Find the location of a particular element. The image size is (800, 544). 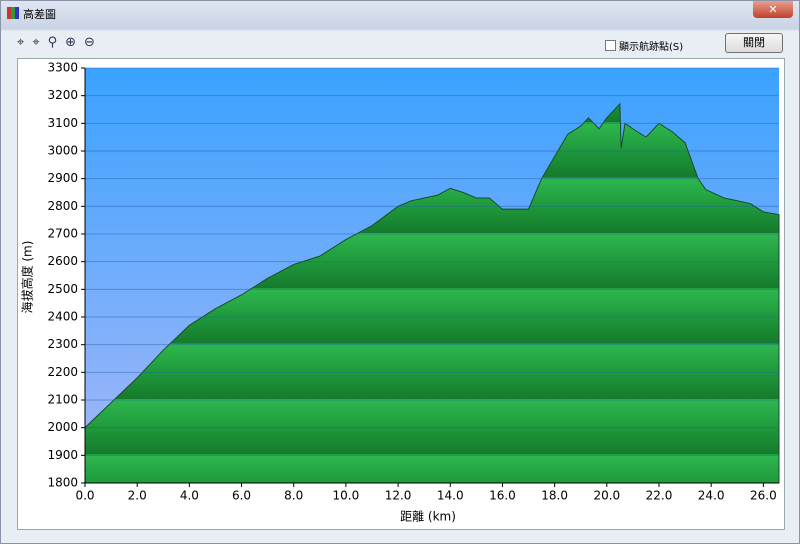

x-tick-label: 24.0 is located at coordinates (711, 496).